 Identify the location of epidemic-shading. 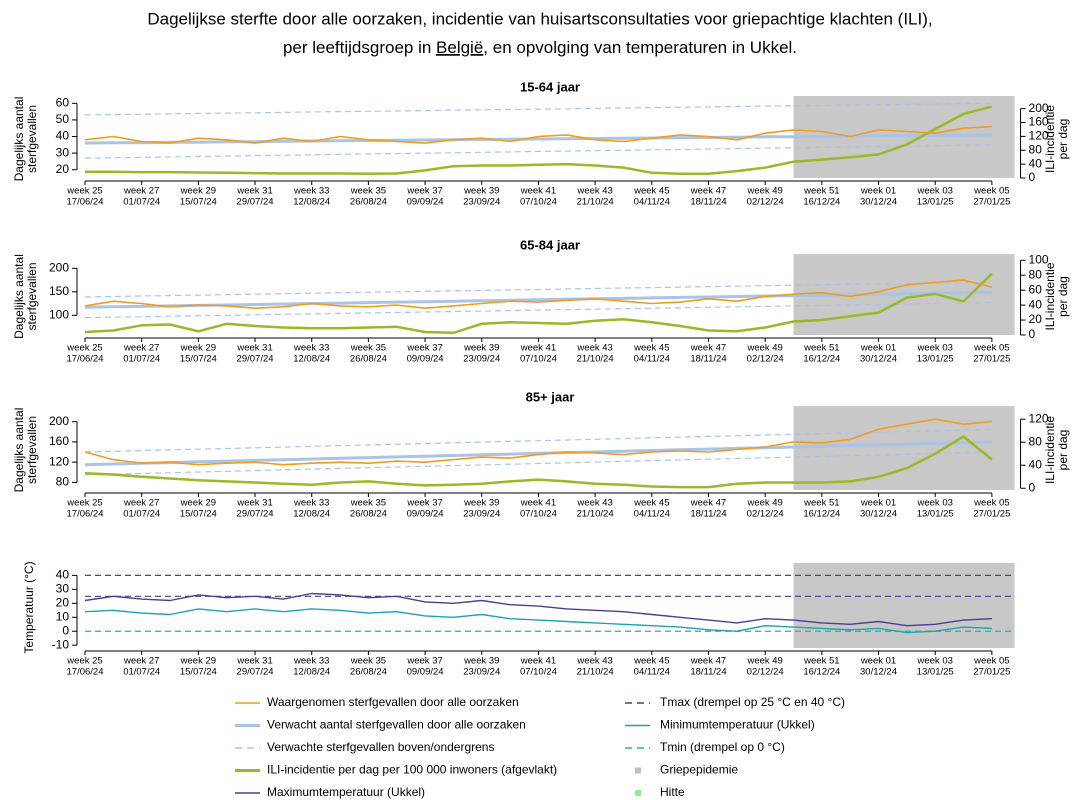
(904, 605).